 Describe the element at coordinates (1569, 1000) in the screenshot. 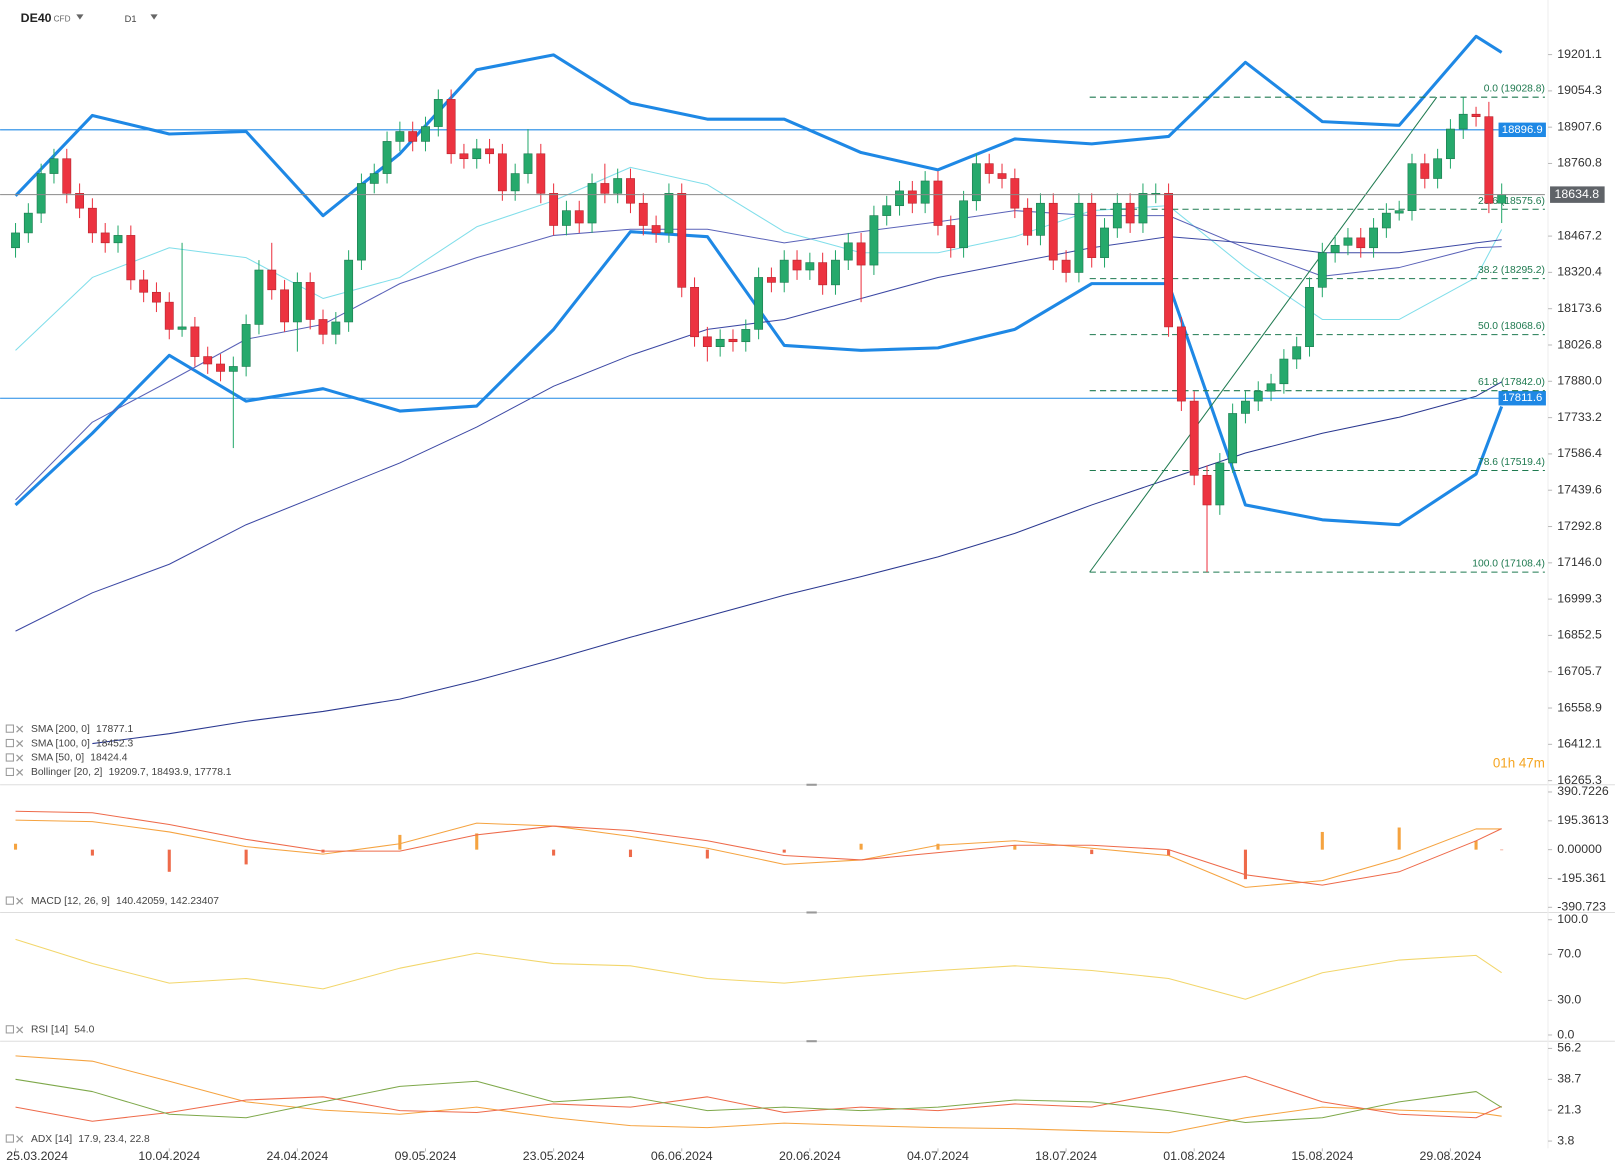

I see `y-tick-label: 30.0` at that location.